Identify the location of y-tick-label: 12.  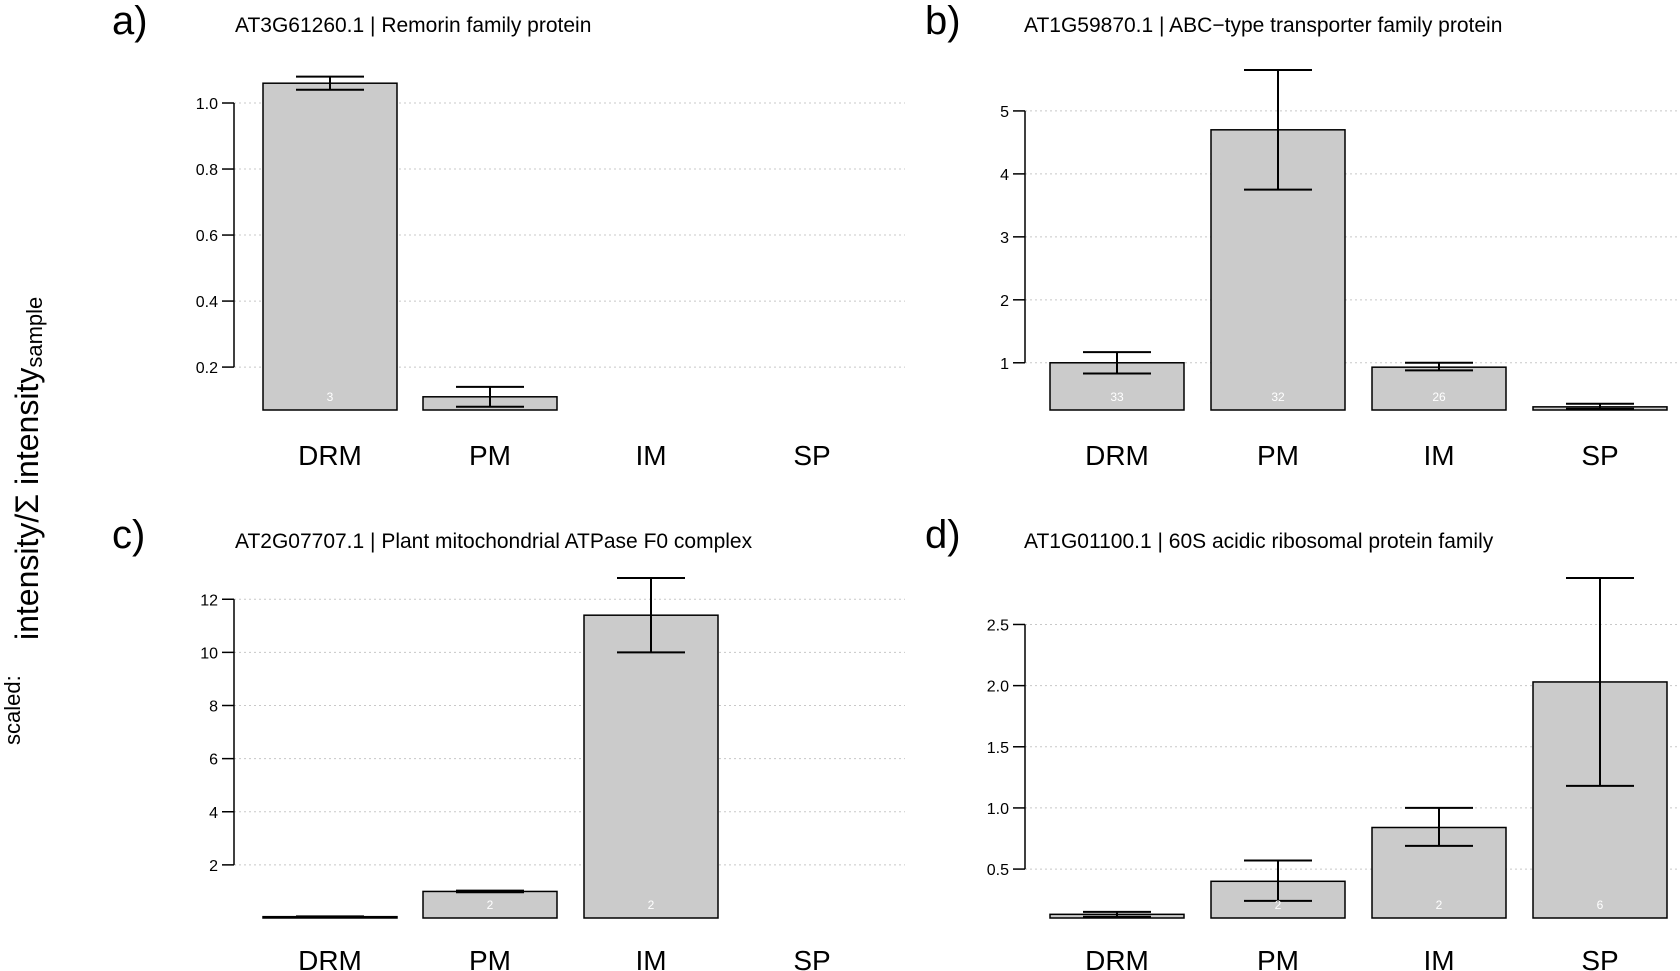
(209, 600).